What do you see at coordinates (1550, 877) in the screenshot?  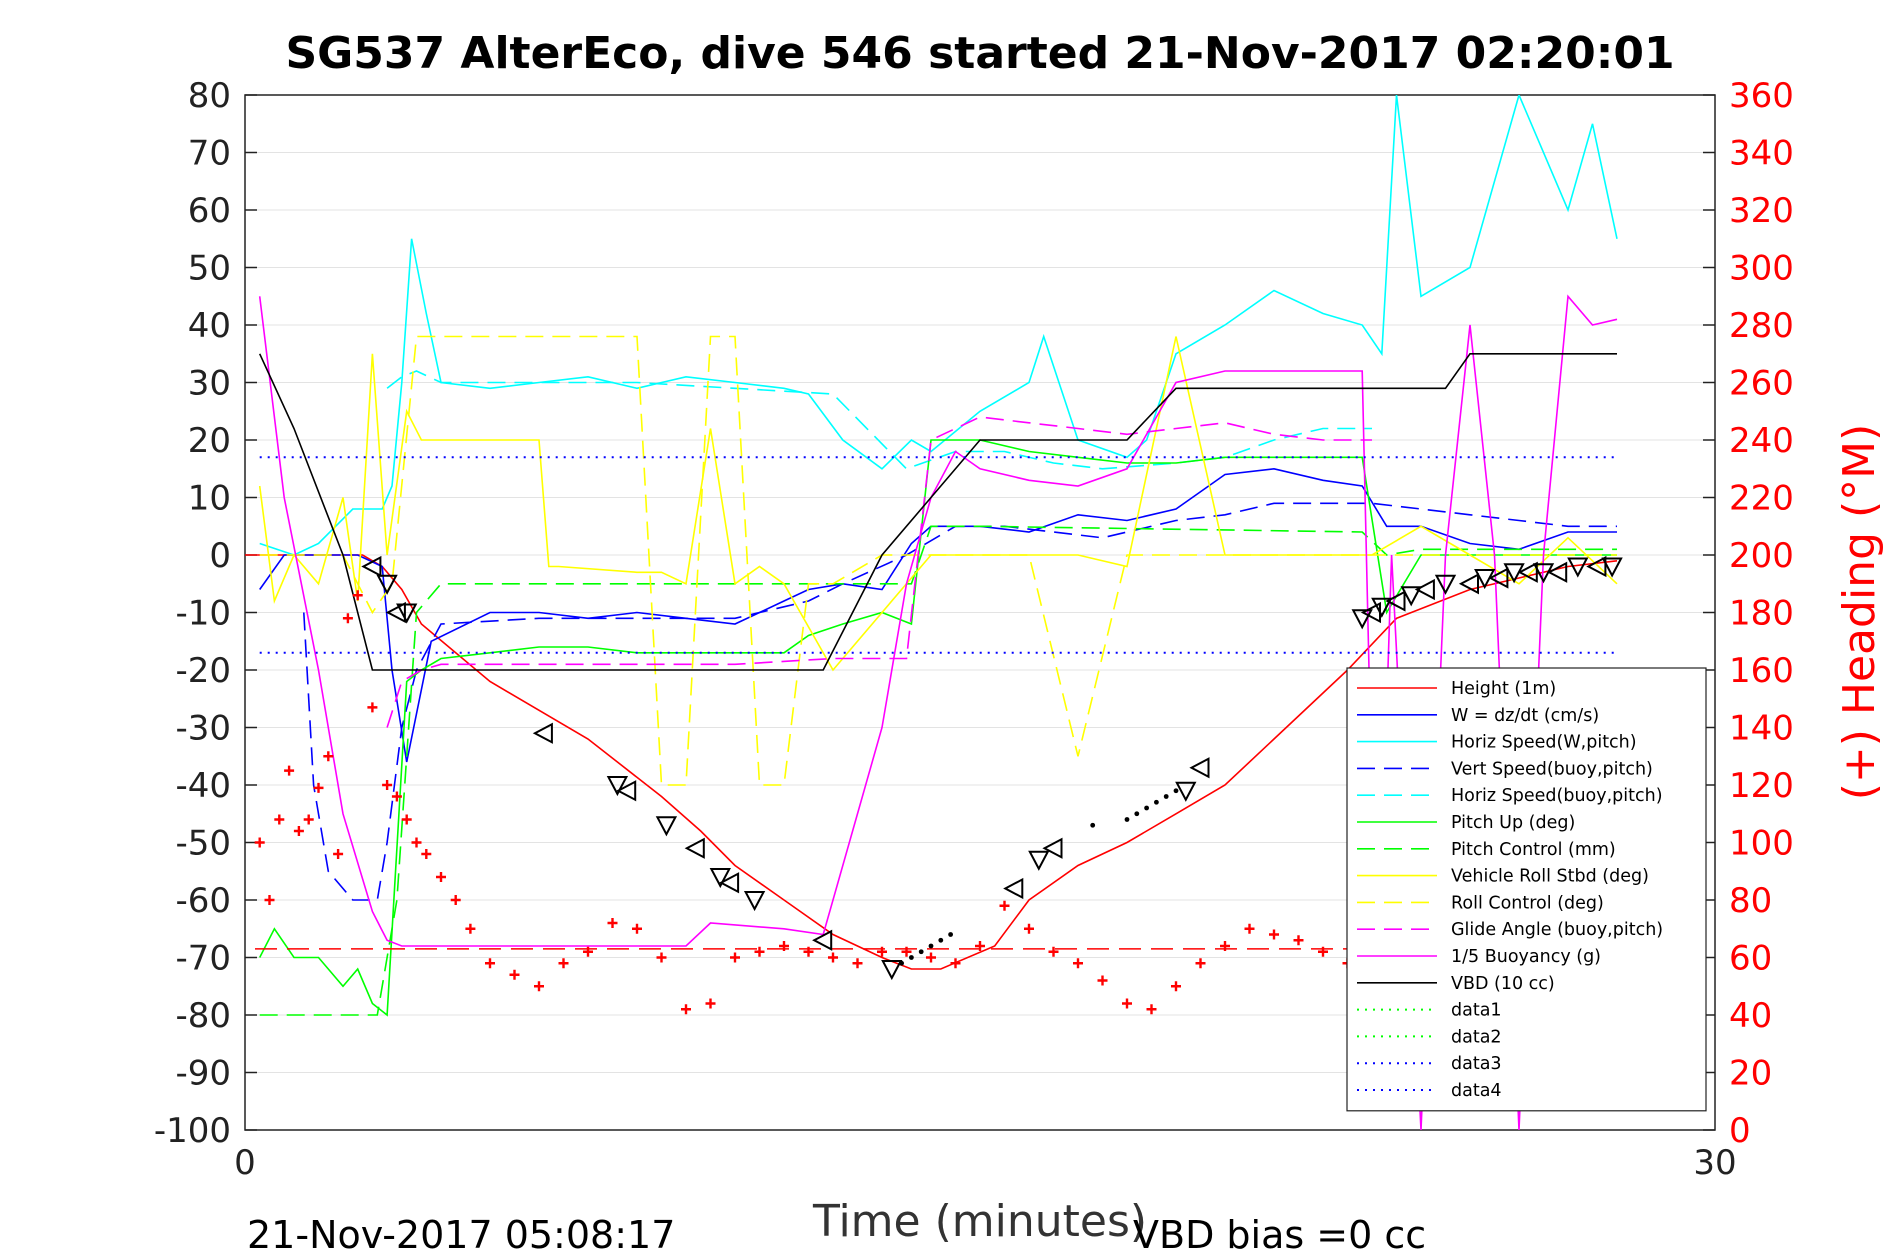 I see `legend-label-roll: Vehicle Roll Stbd (deg)` at bounding box center [1550, 877].